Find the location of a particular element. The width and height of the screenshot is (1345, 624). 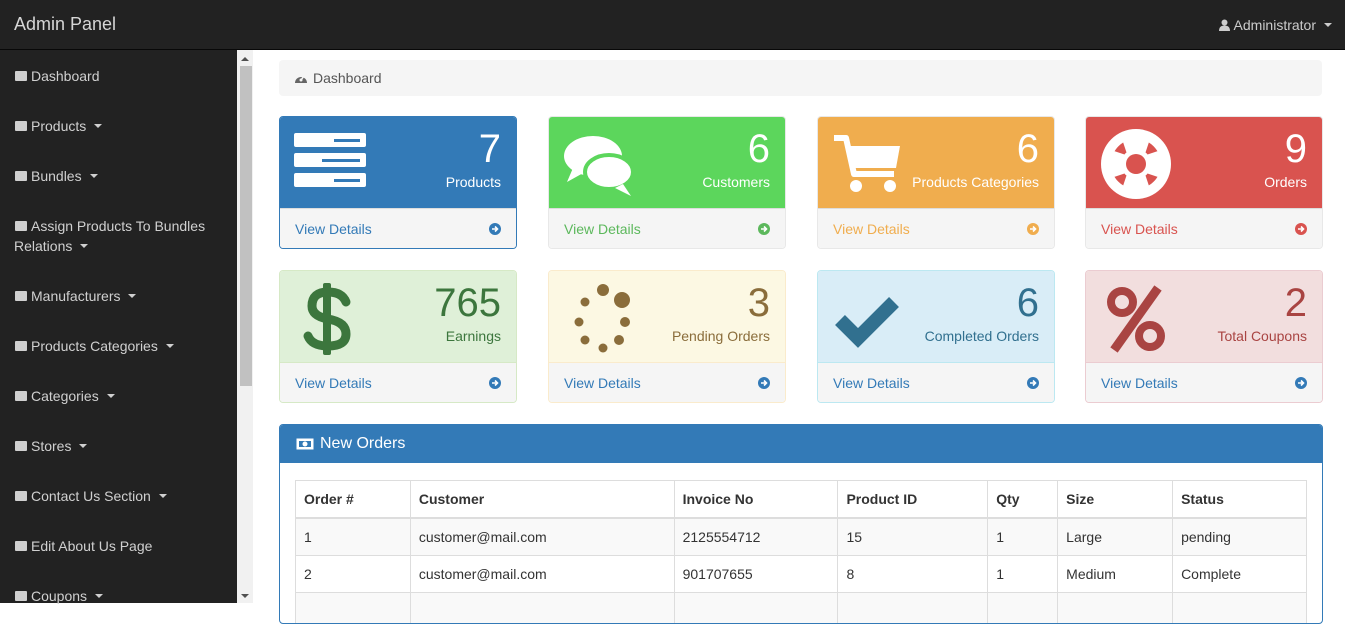

dashboard-icon is located at coordinates (301, 78).